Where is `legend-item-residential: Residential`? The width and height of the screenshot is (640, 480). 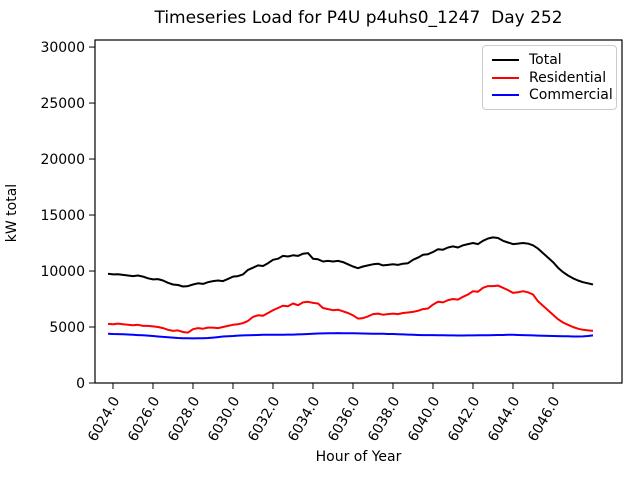 legend-item-residential: Residential is located at coordinates (549, 78).